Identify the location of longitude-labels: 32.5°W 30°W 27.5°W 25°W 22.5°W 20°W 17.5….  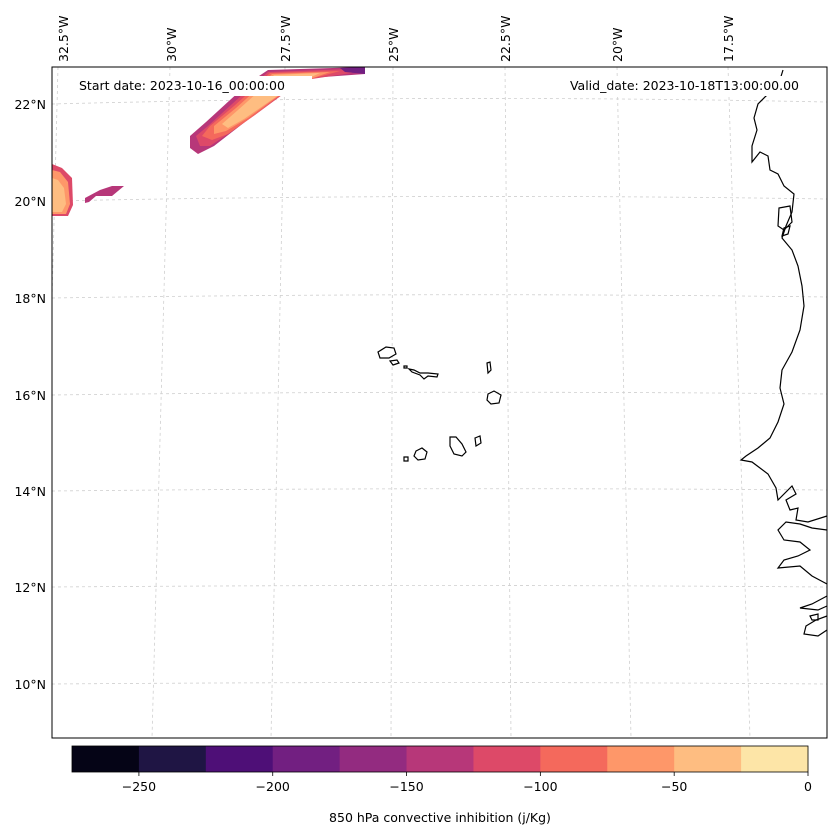
(396, 39).